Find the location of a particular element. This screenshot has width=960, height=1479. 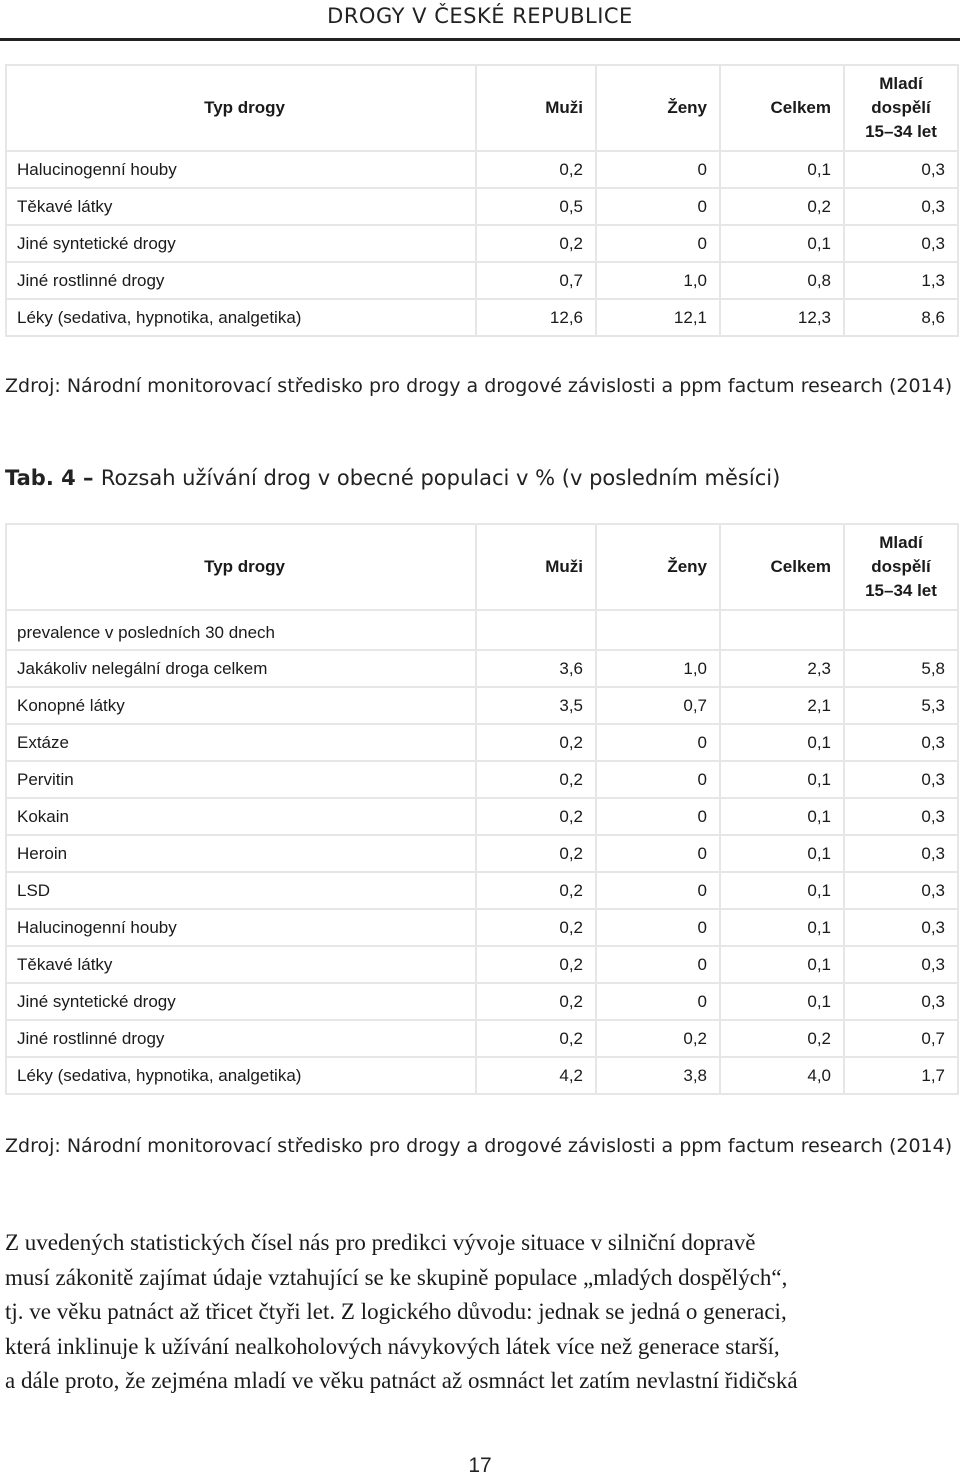

row-drug-name: Jakákoliv nelegální droga celkem is located at coordinates (241, 668).